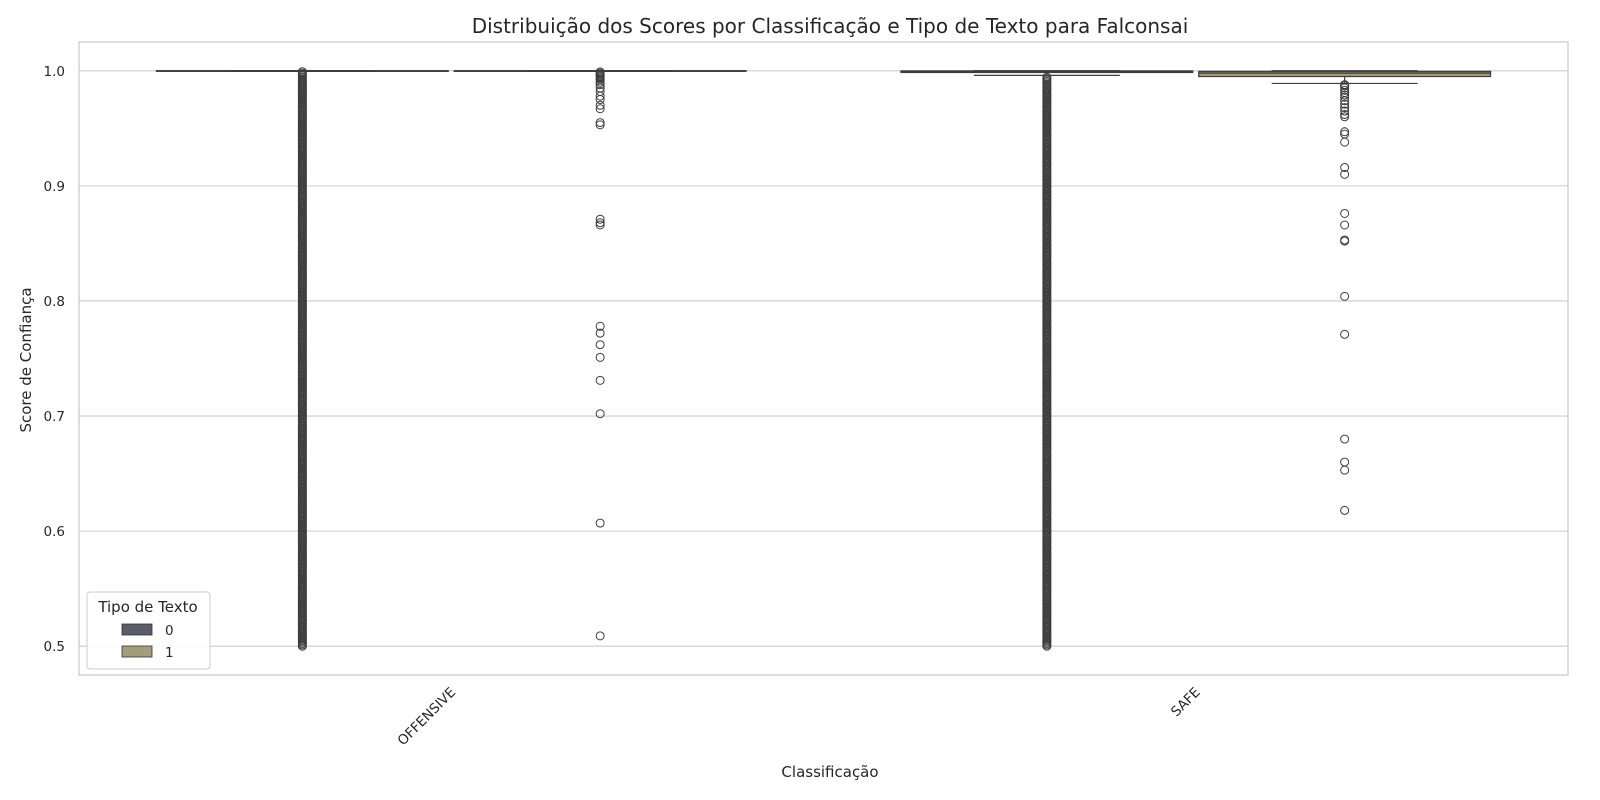 The width and height of the screenshot is (1600, 800). I want to click on x-axis-label: Classificação, so click(829, 772).